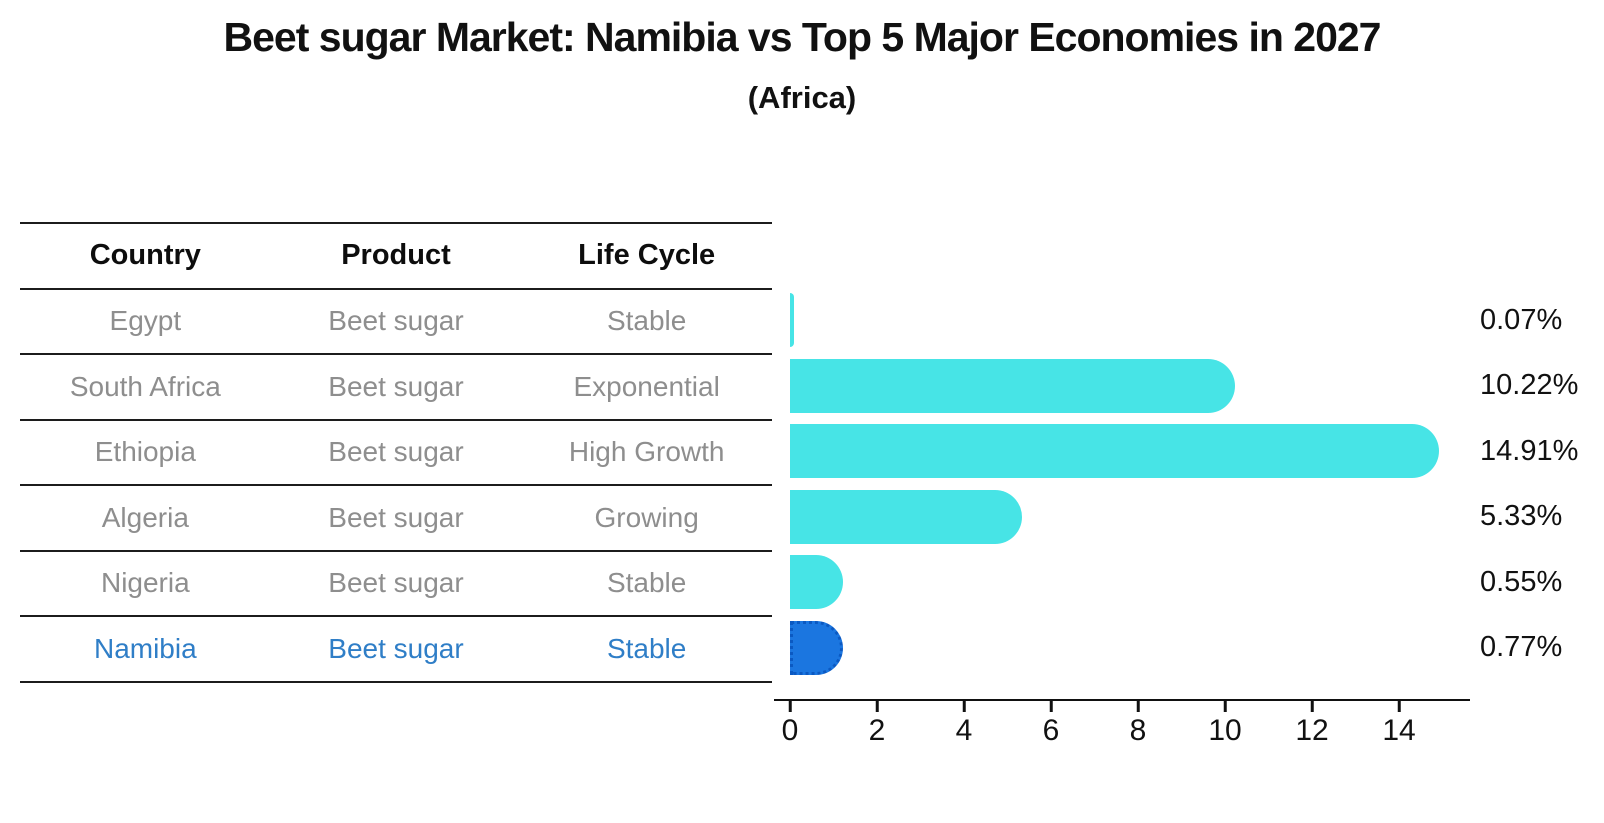 The width and height of the screenshot is (1604, 823). I want to click on country-cell: Algeria, so click(145, 517).